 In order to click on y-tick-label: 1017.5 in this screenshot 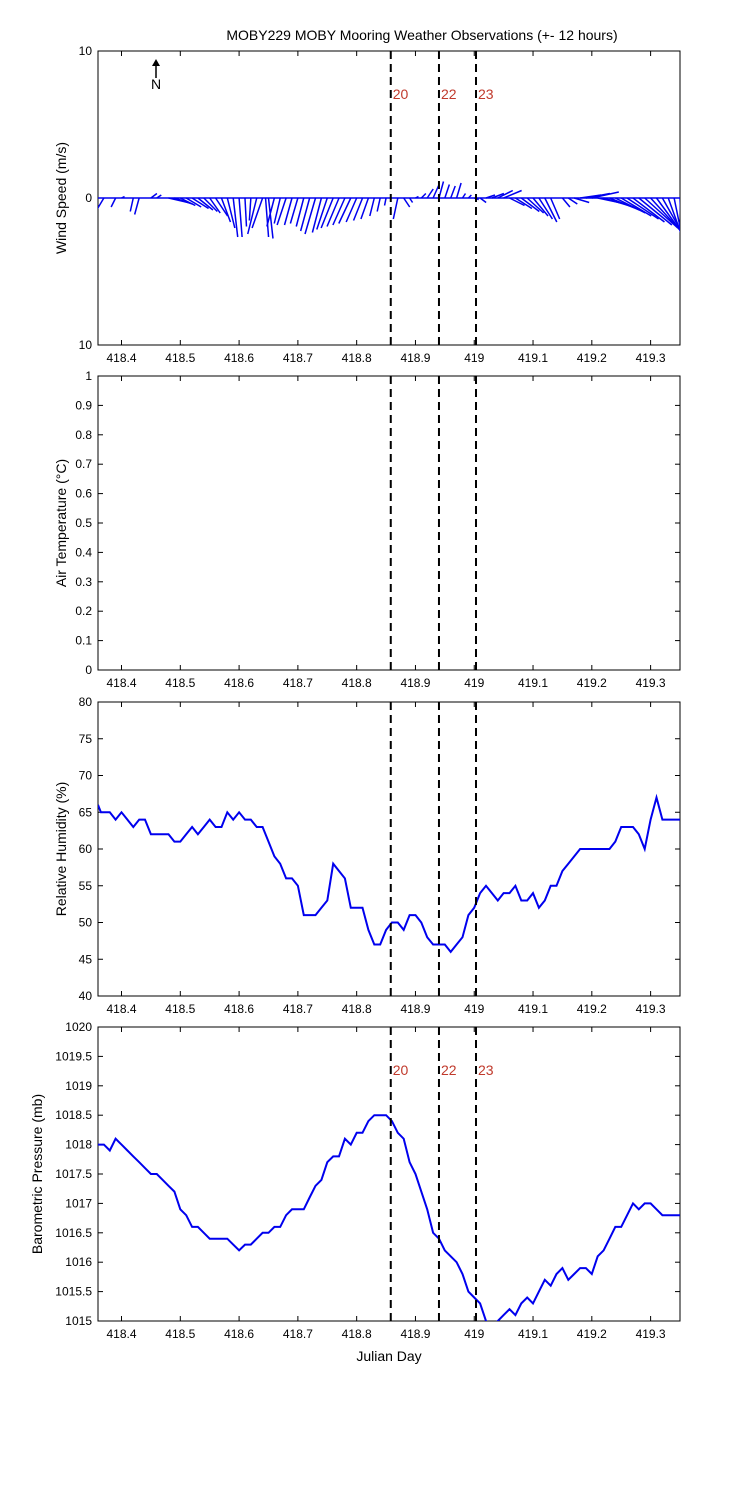, I will do `click(73, 1174)`.